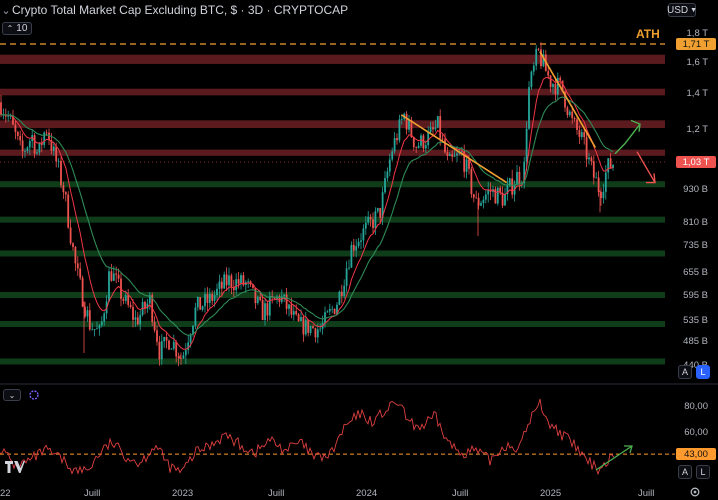 The height and width of the screenshot is (500, 718). What do you see at coordinates (15, 466) in the screenshot?
I see `tradingview-logo` at bounding box center [15, 466].